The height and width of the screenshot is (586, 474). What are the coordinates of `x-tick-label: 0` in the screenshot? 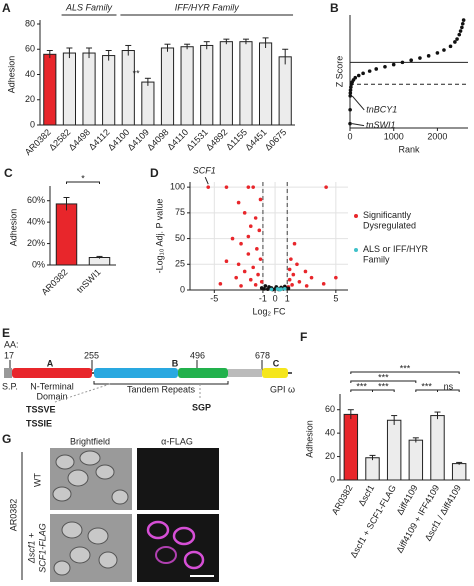 It's located at (349, 136).